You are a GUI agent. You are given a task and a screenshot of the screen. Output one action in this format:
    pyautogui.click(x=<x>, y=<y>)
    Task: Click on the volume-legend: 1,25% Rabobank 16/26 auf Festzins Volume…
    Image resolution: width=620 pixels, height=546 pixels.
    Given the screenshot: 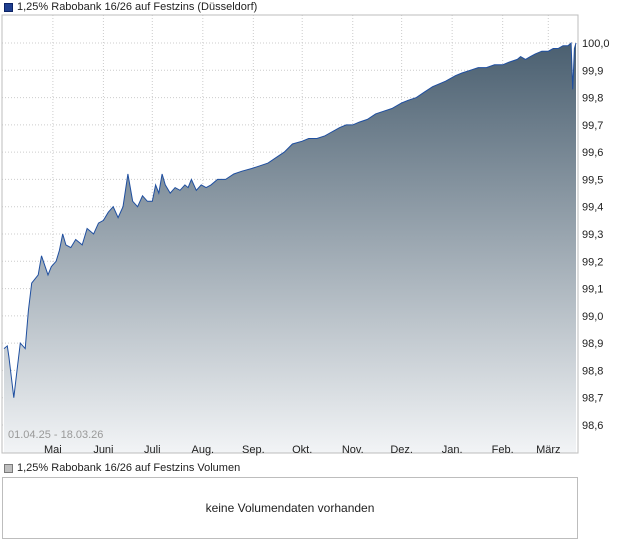 What is the action you would take?
    pyautogui.click(x=122, y=468)
    